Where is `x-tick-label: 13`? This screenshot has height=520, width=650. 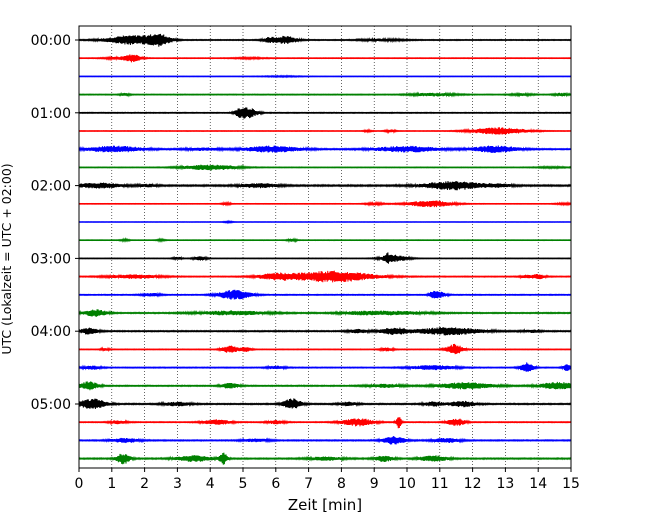
x-tick-label: 13 is located at coordinates (505, 484).